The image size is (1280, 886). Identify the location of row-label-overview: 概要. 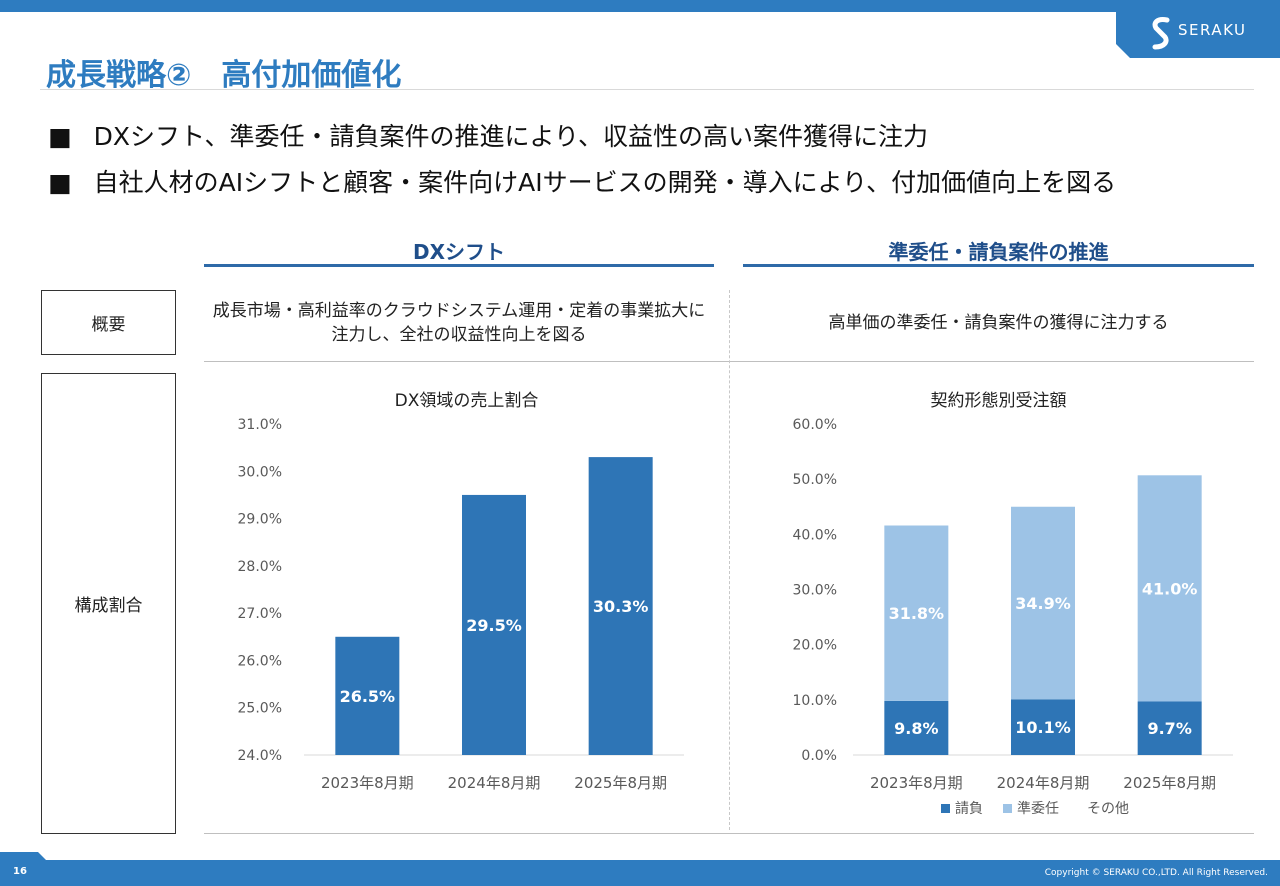
(108, 322).